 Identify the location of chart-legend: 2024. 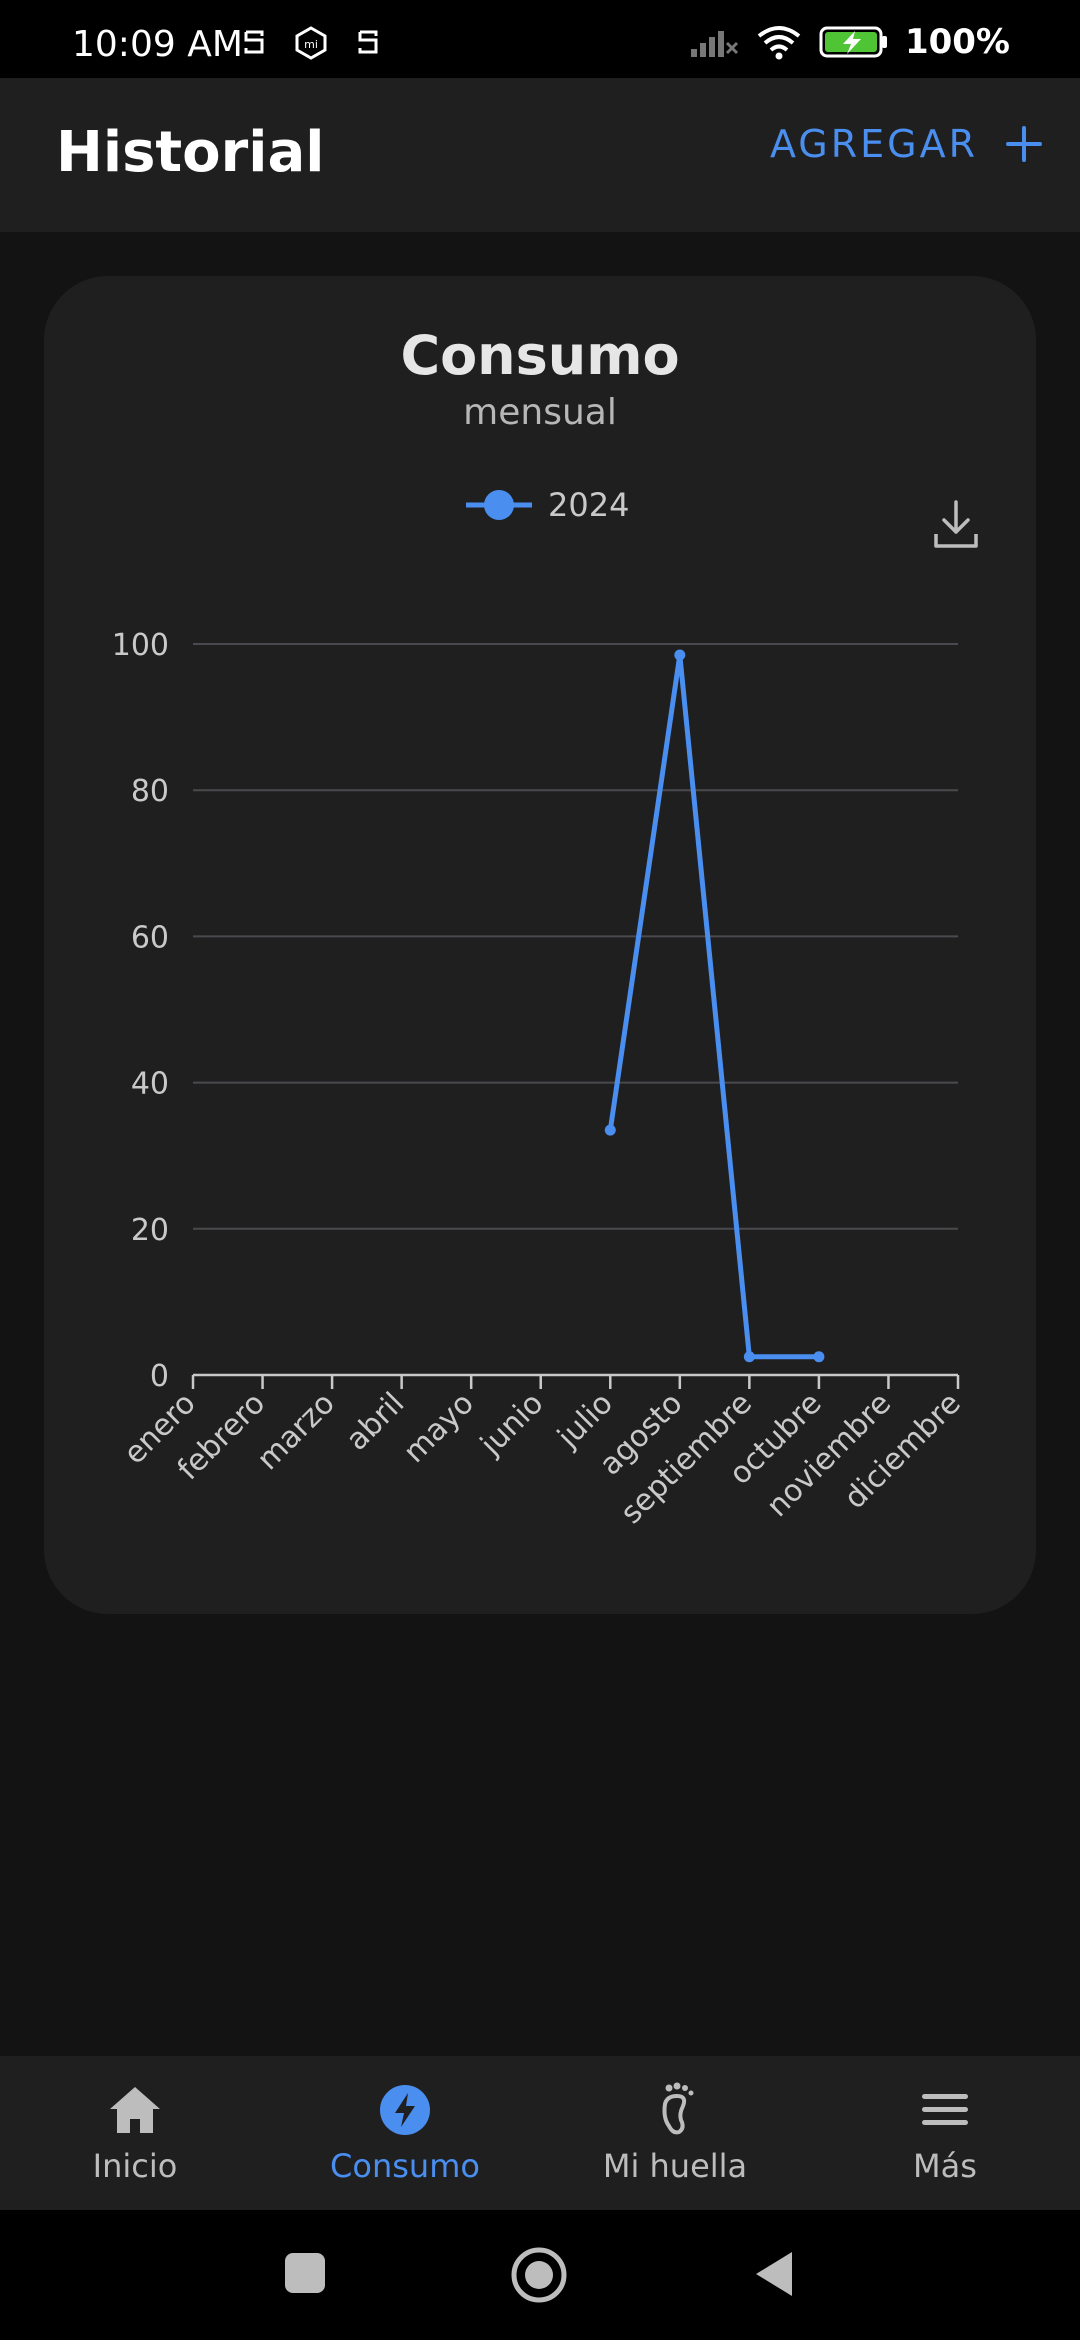
(546, 505).